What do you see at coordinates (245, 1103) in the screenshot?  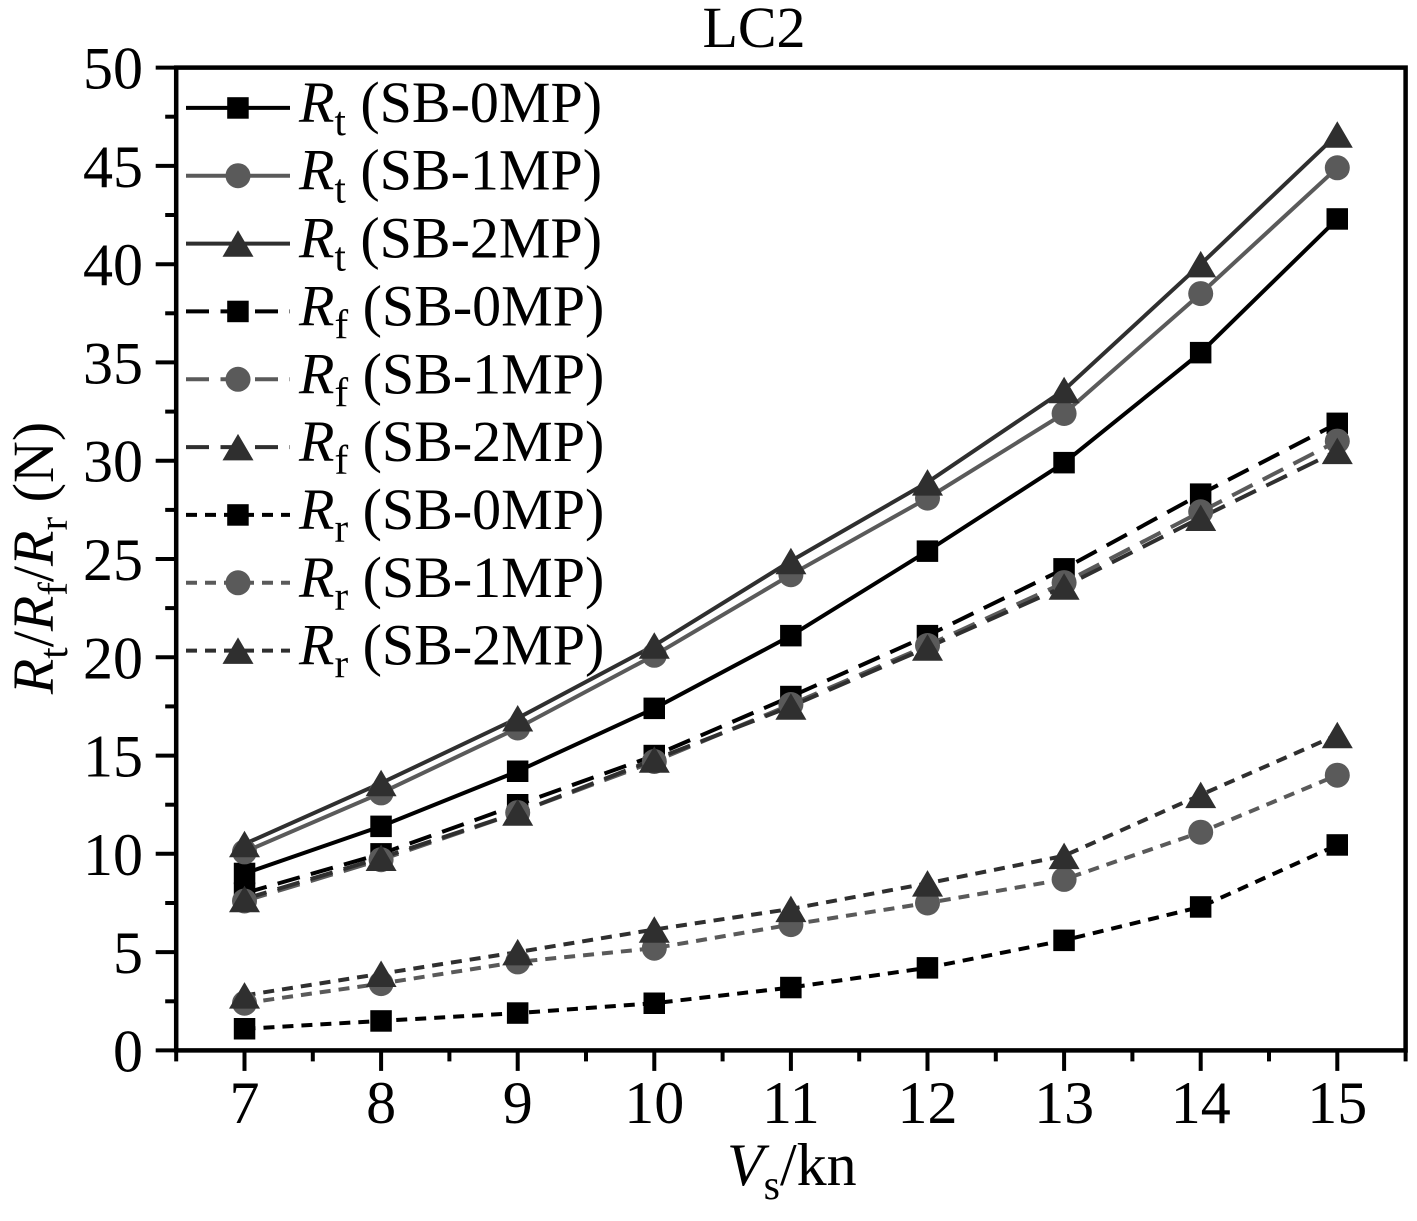 I see `svg-text: 7` at bounding box center [245, 1103].